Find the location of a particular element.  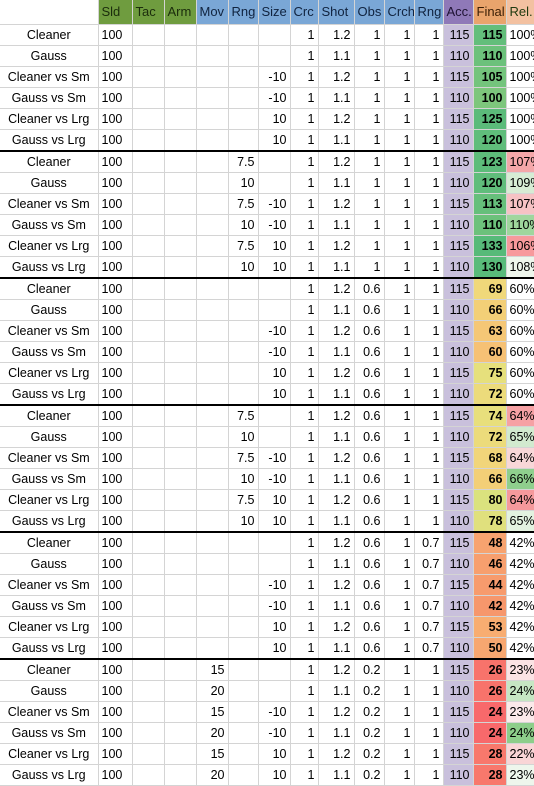

table-row: Cleaner 100 7.5 1 1.2 0.6 1 1 115 74 64% is located at coordinates (267, 415).